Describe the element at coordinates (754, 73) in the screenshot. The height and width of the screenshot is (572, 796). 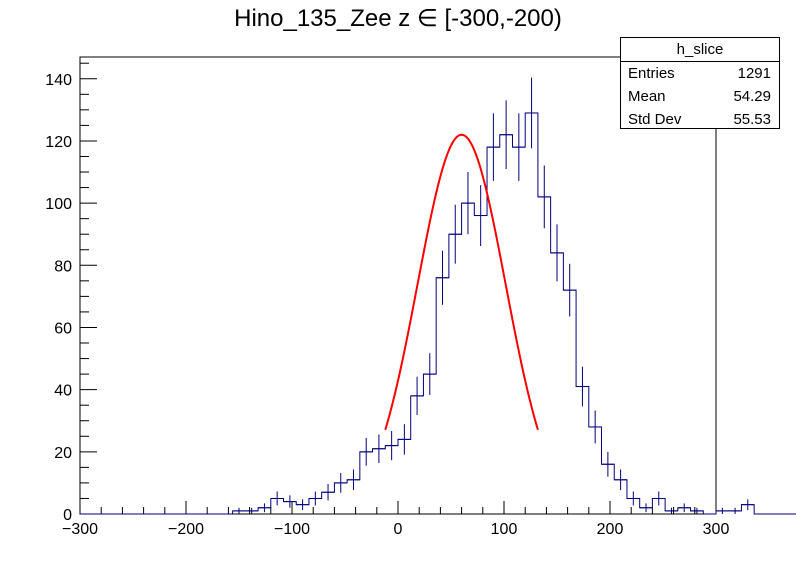
I see `stats-value: 1291` at that location.